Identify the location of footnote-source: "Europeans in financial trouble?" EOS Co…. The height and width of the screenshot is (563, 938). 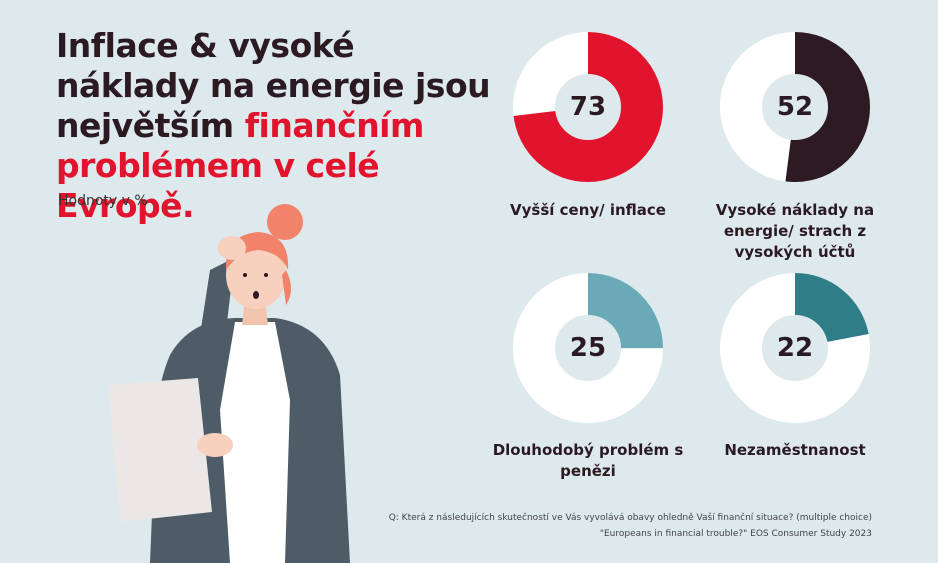
(735, 534).